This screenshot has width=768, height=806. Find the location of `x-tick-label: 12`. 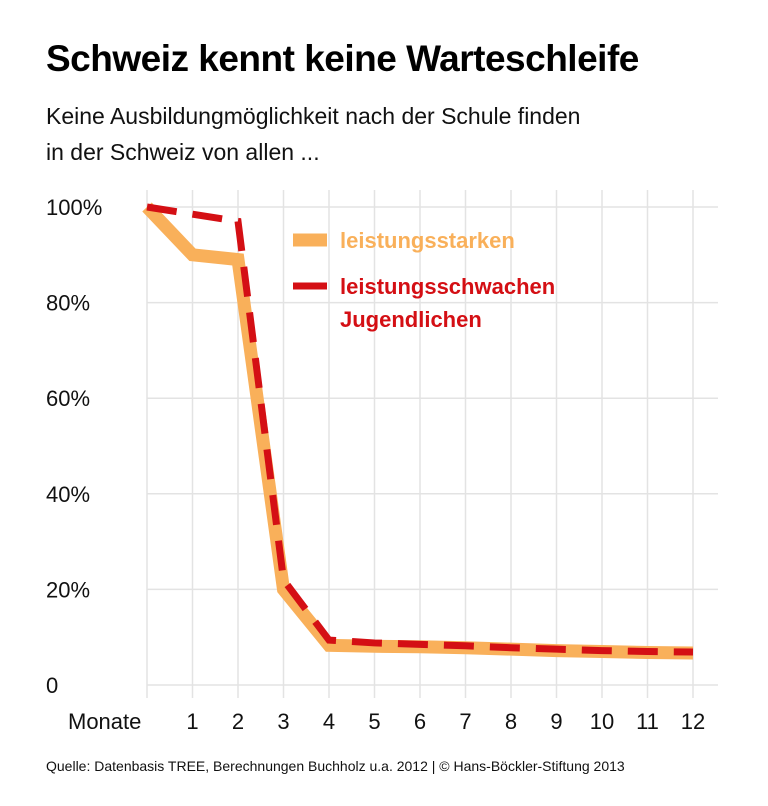

x-tick-label: 12 is located at coordinates (693, 721).